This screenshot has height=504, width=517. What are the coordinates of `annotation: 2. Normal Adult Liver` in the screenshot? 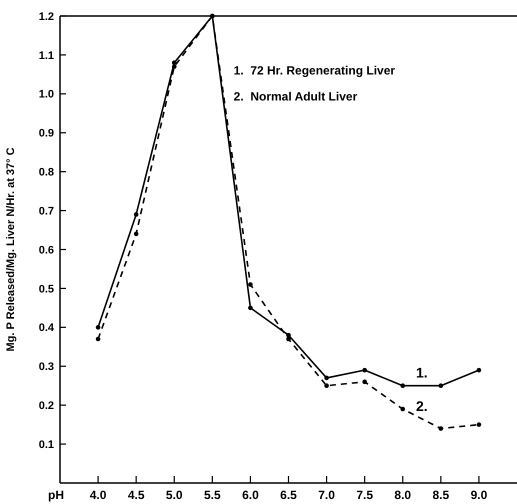 It's located at (296, 96).